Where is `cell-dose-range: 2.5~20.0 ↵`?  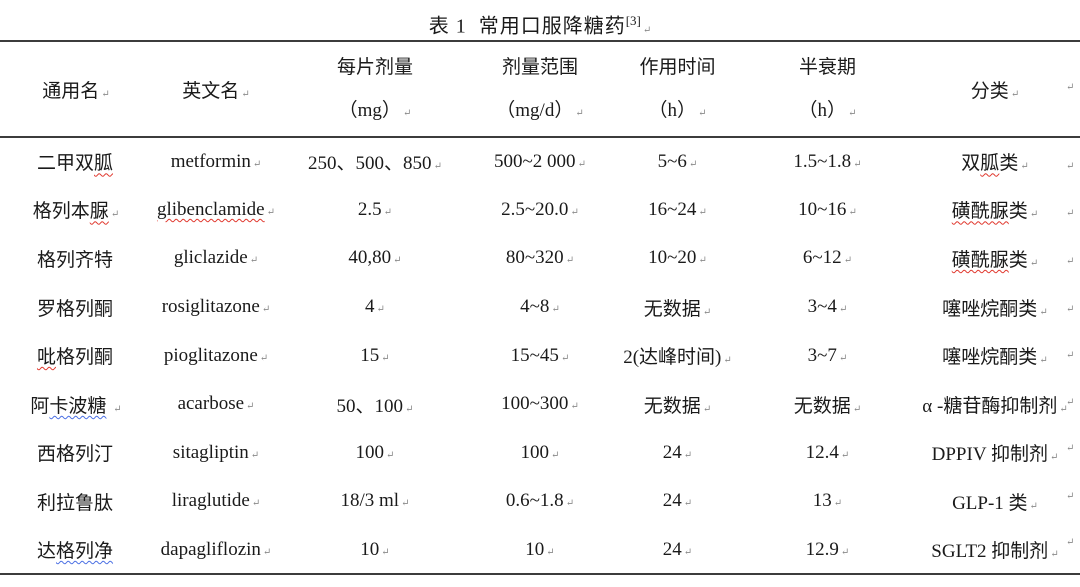 cell-dose-range: 2.5~20.0 ↵ is located at coordinates (540, 209).